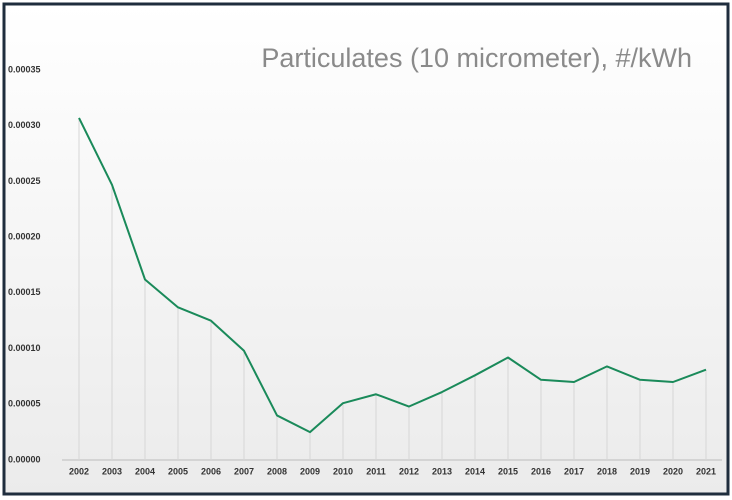 The height and width of the screenshot is (500, 732). What do you see at coordinates (541, 471) in the screenshot?
I see `x-tick-label: 2016` at bounding box center [541, 471].